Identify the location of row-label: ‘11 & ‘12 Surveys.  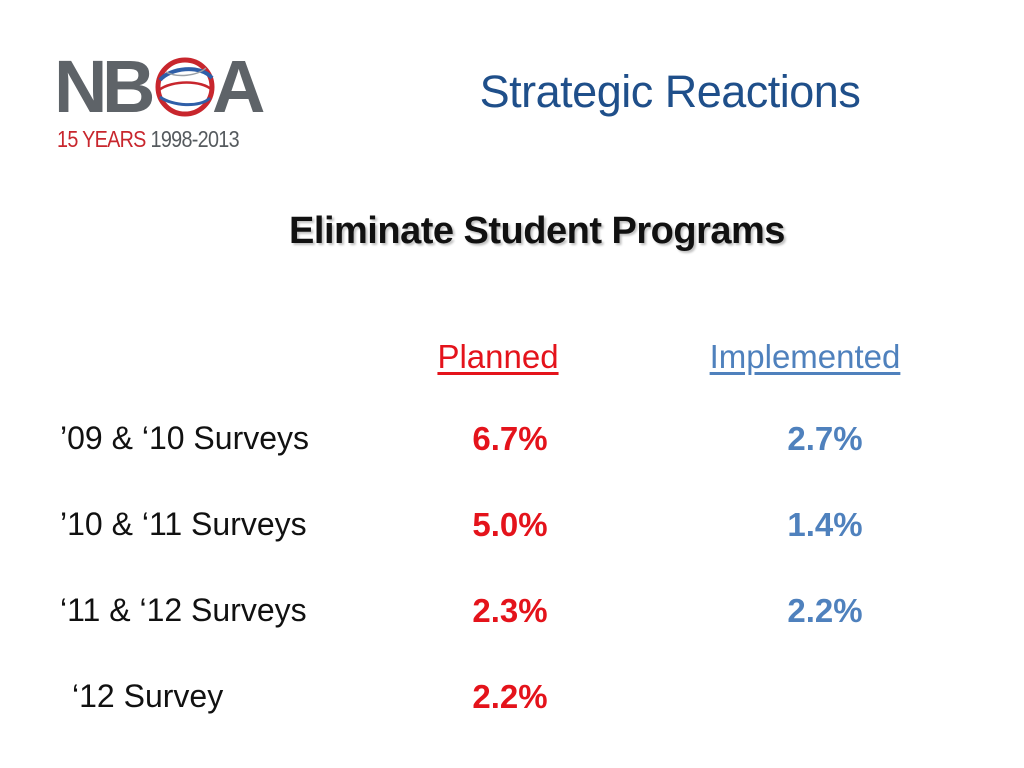
(183, 610).